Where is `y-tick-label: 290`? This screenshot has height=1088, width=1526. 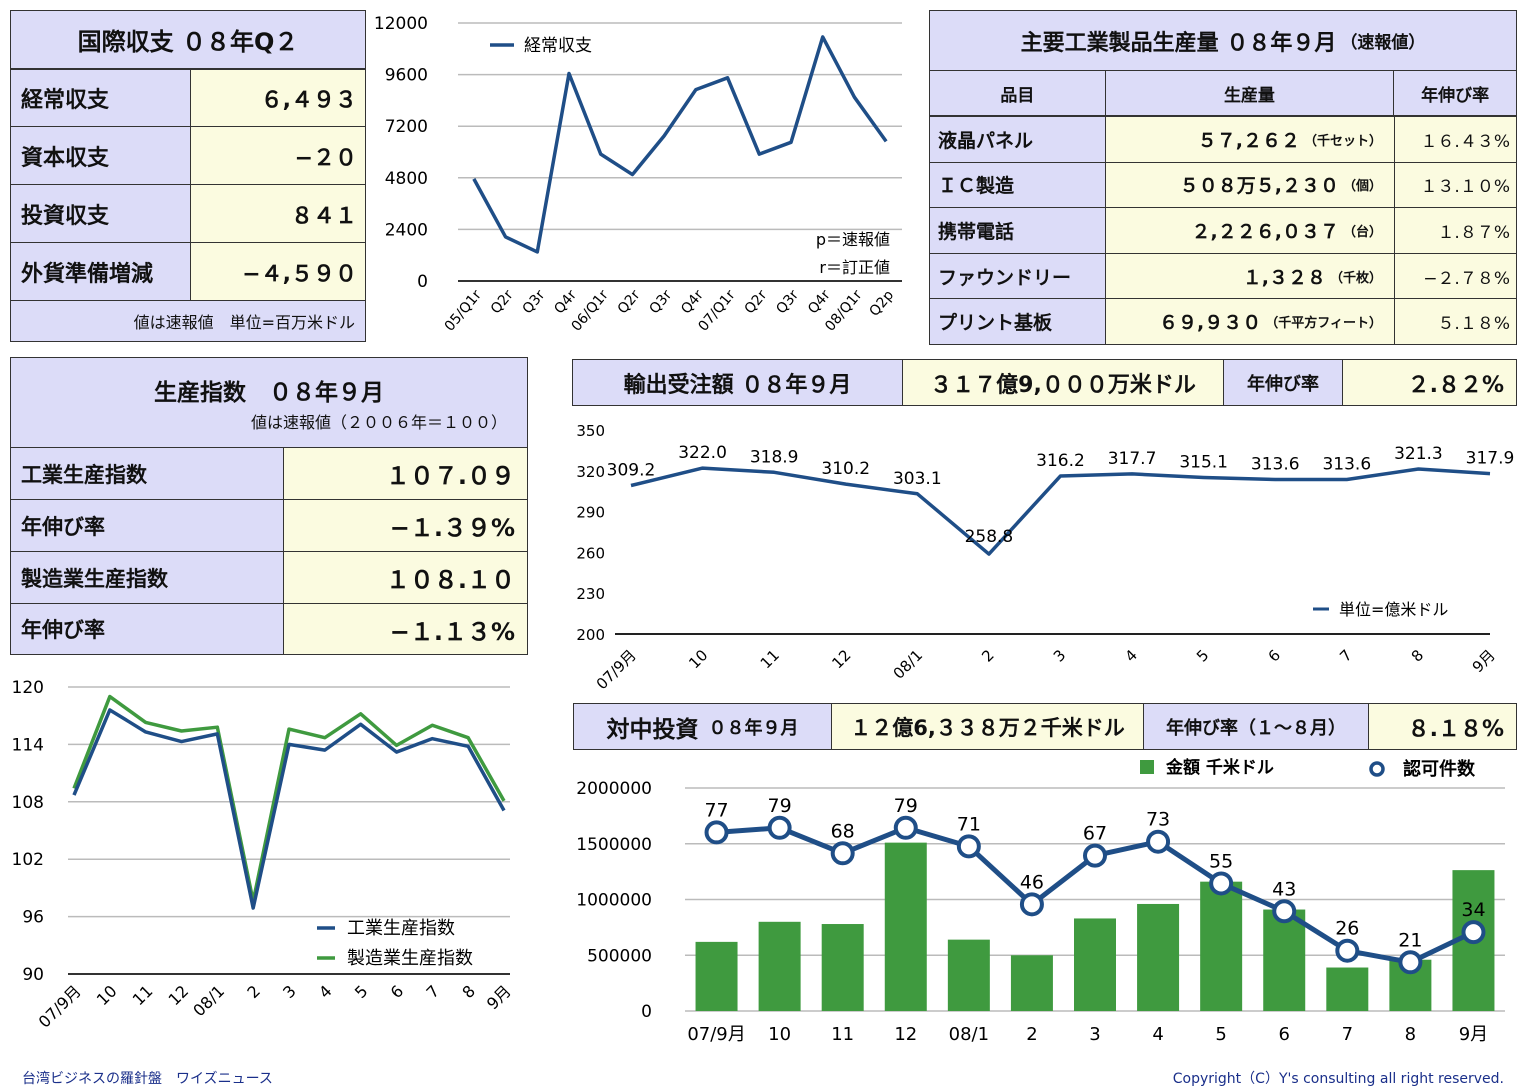 y-tick-label: 290 is located at coordinates (590, 513).